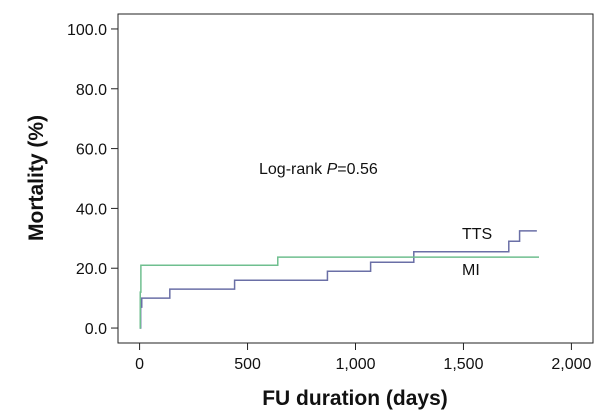 This screenshot has height=415, width=609. What do you see at coordinates (357, 169) in the screenshot?
I see `annotation-suffix: =0.56` at bounding box center [357, 169].